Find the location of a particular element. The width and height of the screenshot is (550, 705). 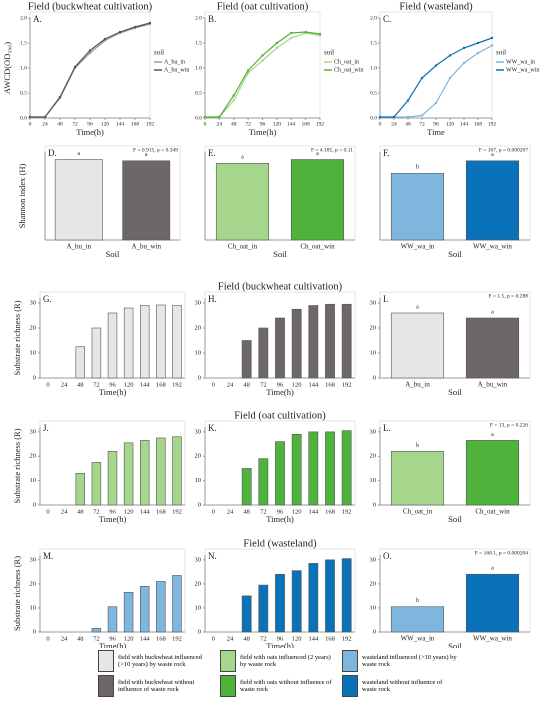

x-tick-label: A_bu_win is located at coordinates (146, 247).